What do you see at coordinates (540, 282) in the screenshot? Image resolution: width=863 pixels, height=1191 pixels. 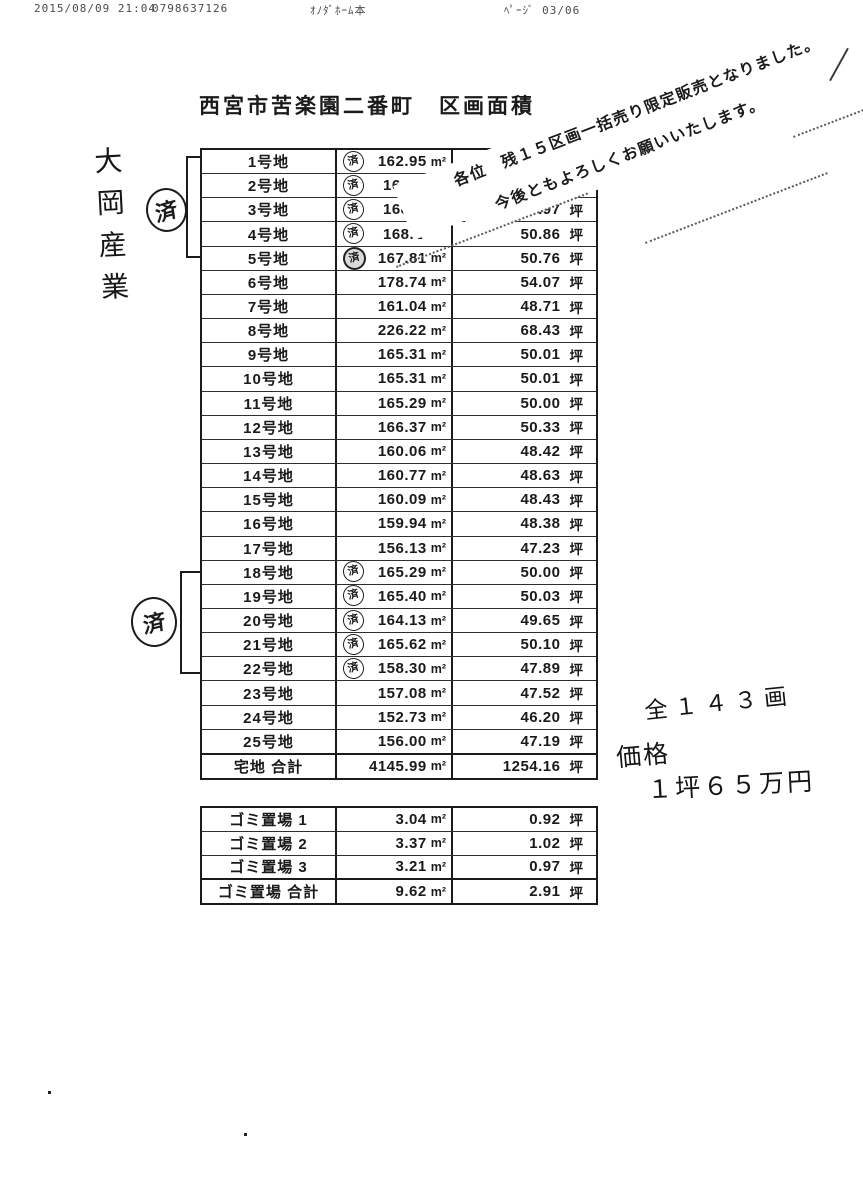 I see `area-tsubo-value: 54.07` at bounding box center [540, 282].